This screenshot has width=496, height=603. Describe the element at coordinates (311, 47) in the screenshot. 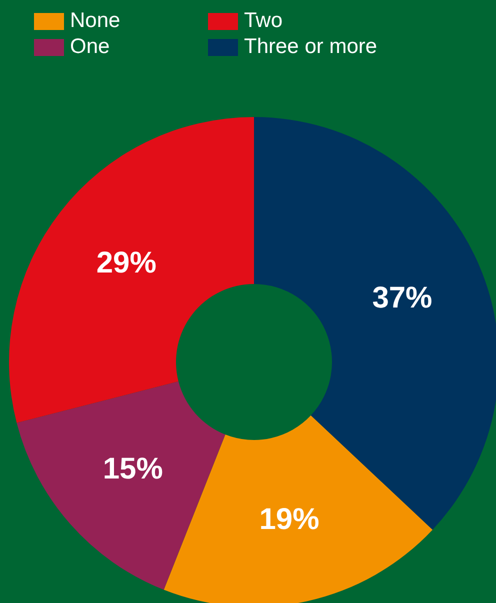

I see `legend-label: Three or more` at that location.